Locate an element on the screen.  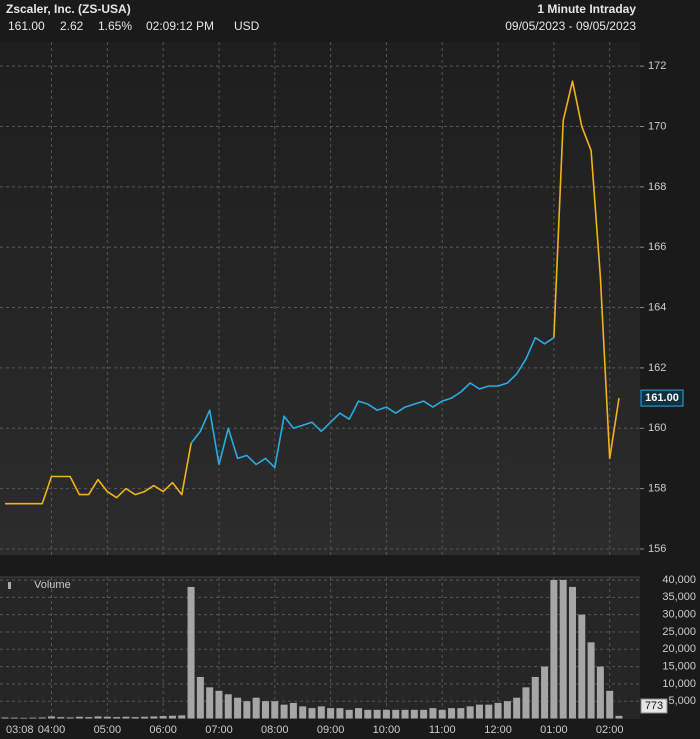
quote-field: 02:09:12 PM is located at coordinates (180, 26).